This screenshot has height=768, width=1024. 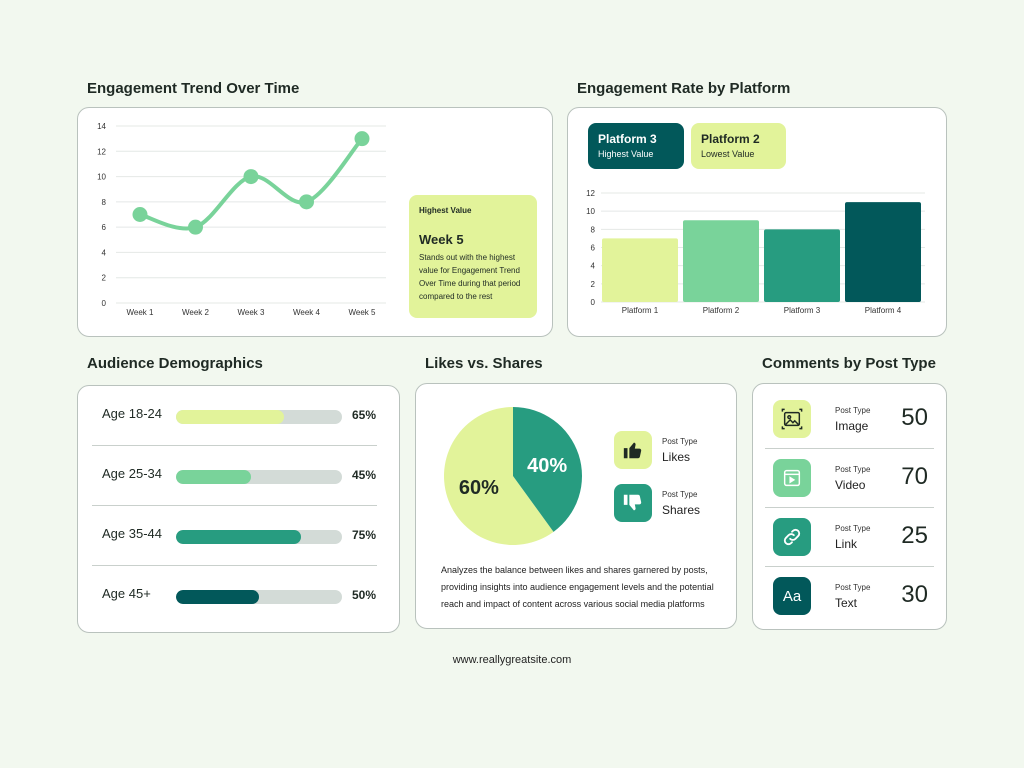 I want to click on x-tick-label: Week 4, so click(x=307, y=312).